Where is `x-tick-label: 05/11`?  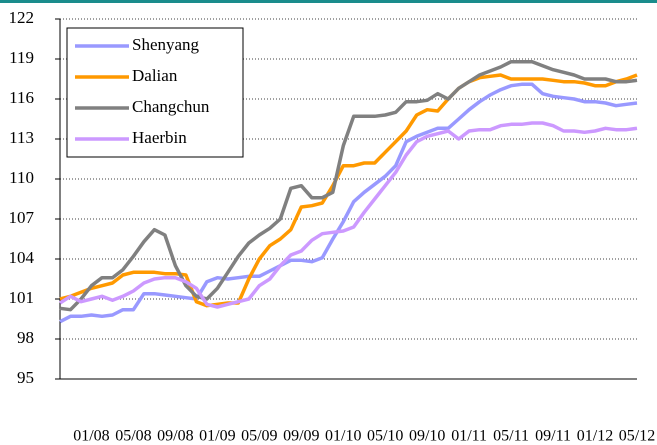
x-tick-label: 05/11 is located at coordinates (511, 436).